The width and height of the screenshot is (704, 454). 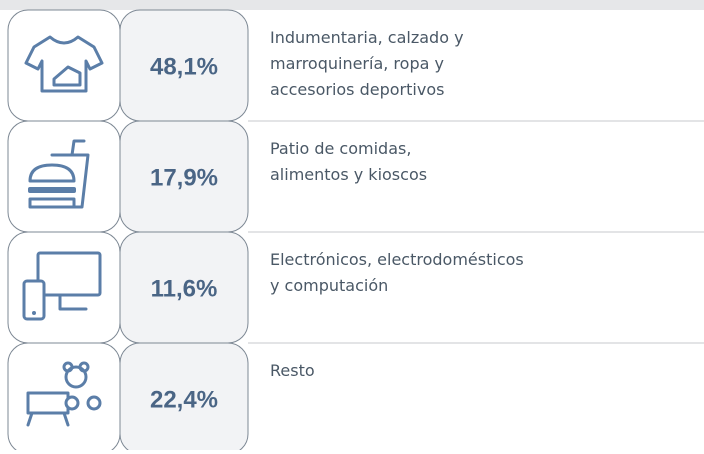 What do you see at coordinates (357, 63) in the screenshot?
I see `description: marroquinería, ropa y` at bounding box center [357, 63].